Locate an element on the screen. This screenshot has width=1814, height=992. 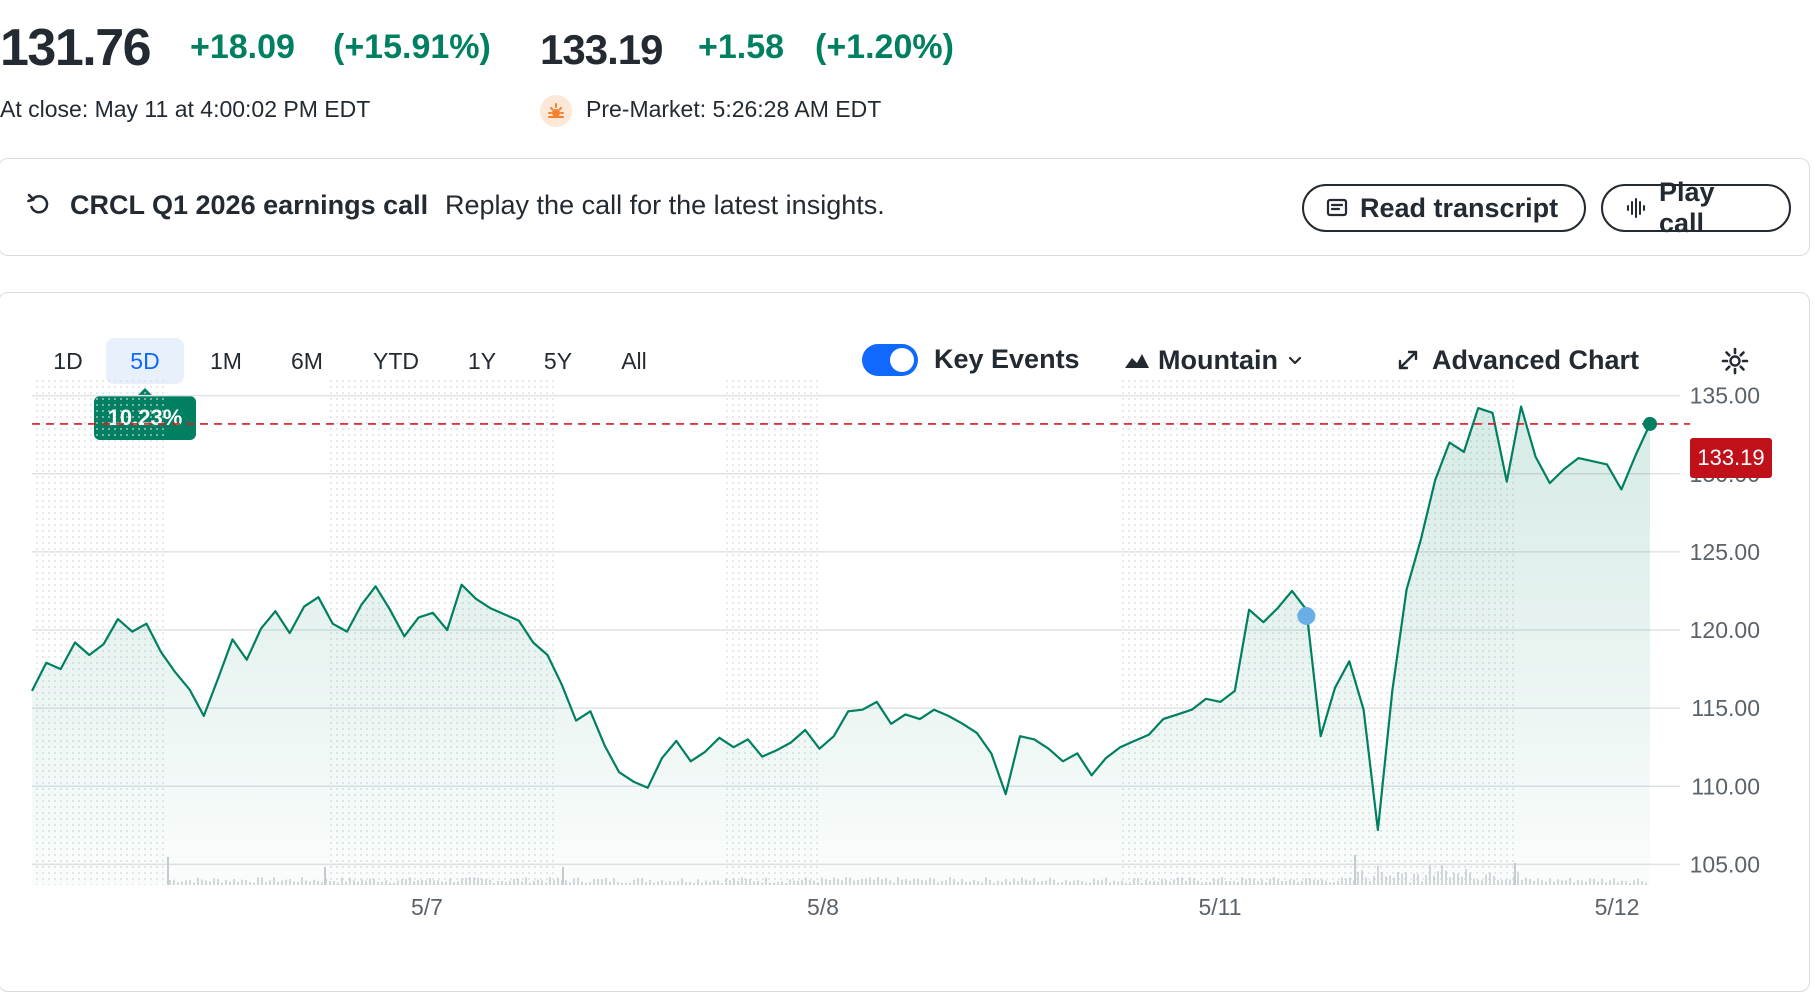
y-tick-label: 115.00 is located at coordinates (1725, 708).